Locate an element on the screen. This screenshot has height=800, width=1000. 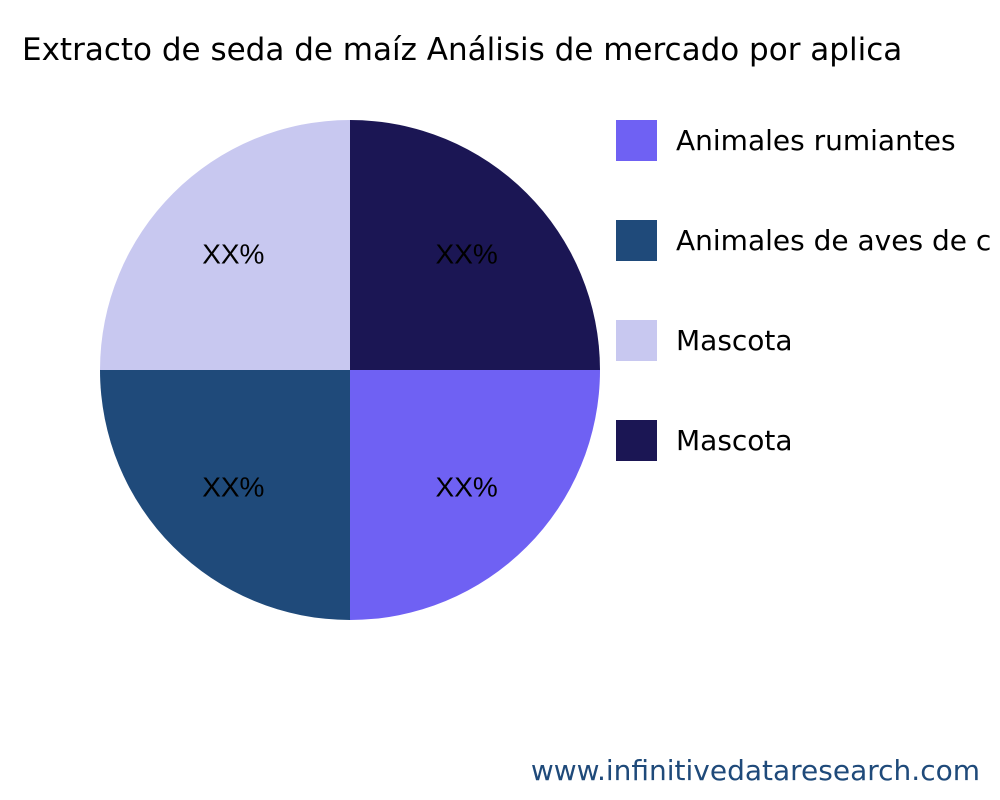
slice-label-2: XX% is located at coordinates (233, 487).